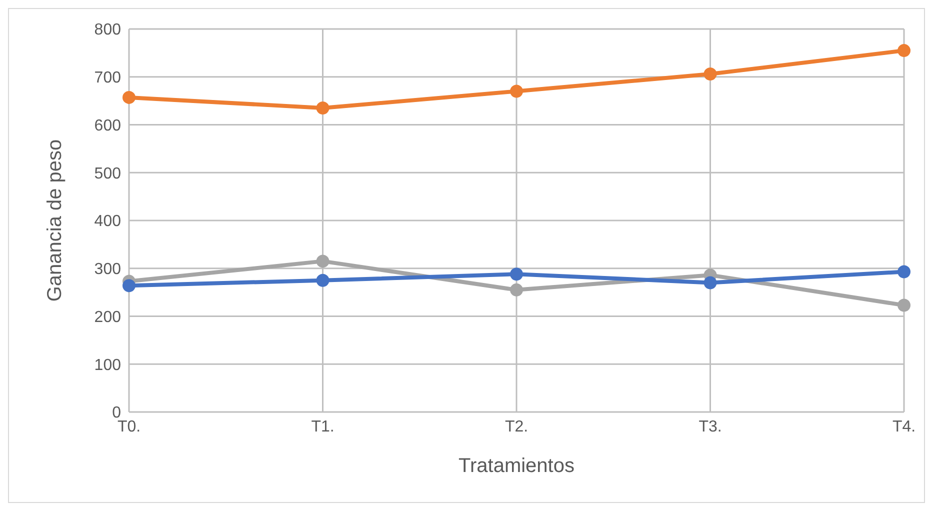 The image size is (931, 509). Describe the element at coordinates (108, 30) in the screenshot. I see `y-tick-label: 800` at that location.